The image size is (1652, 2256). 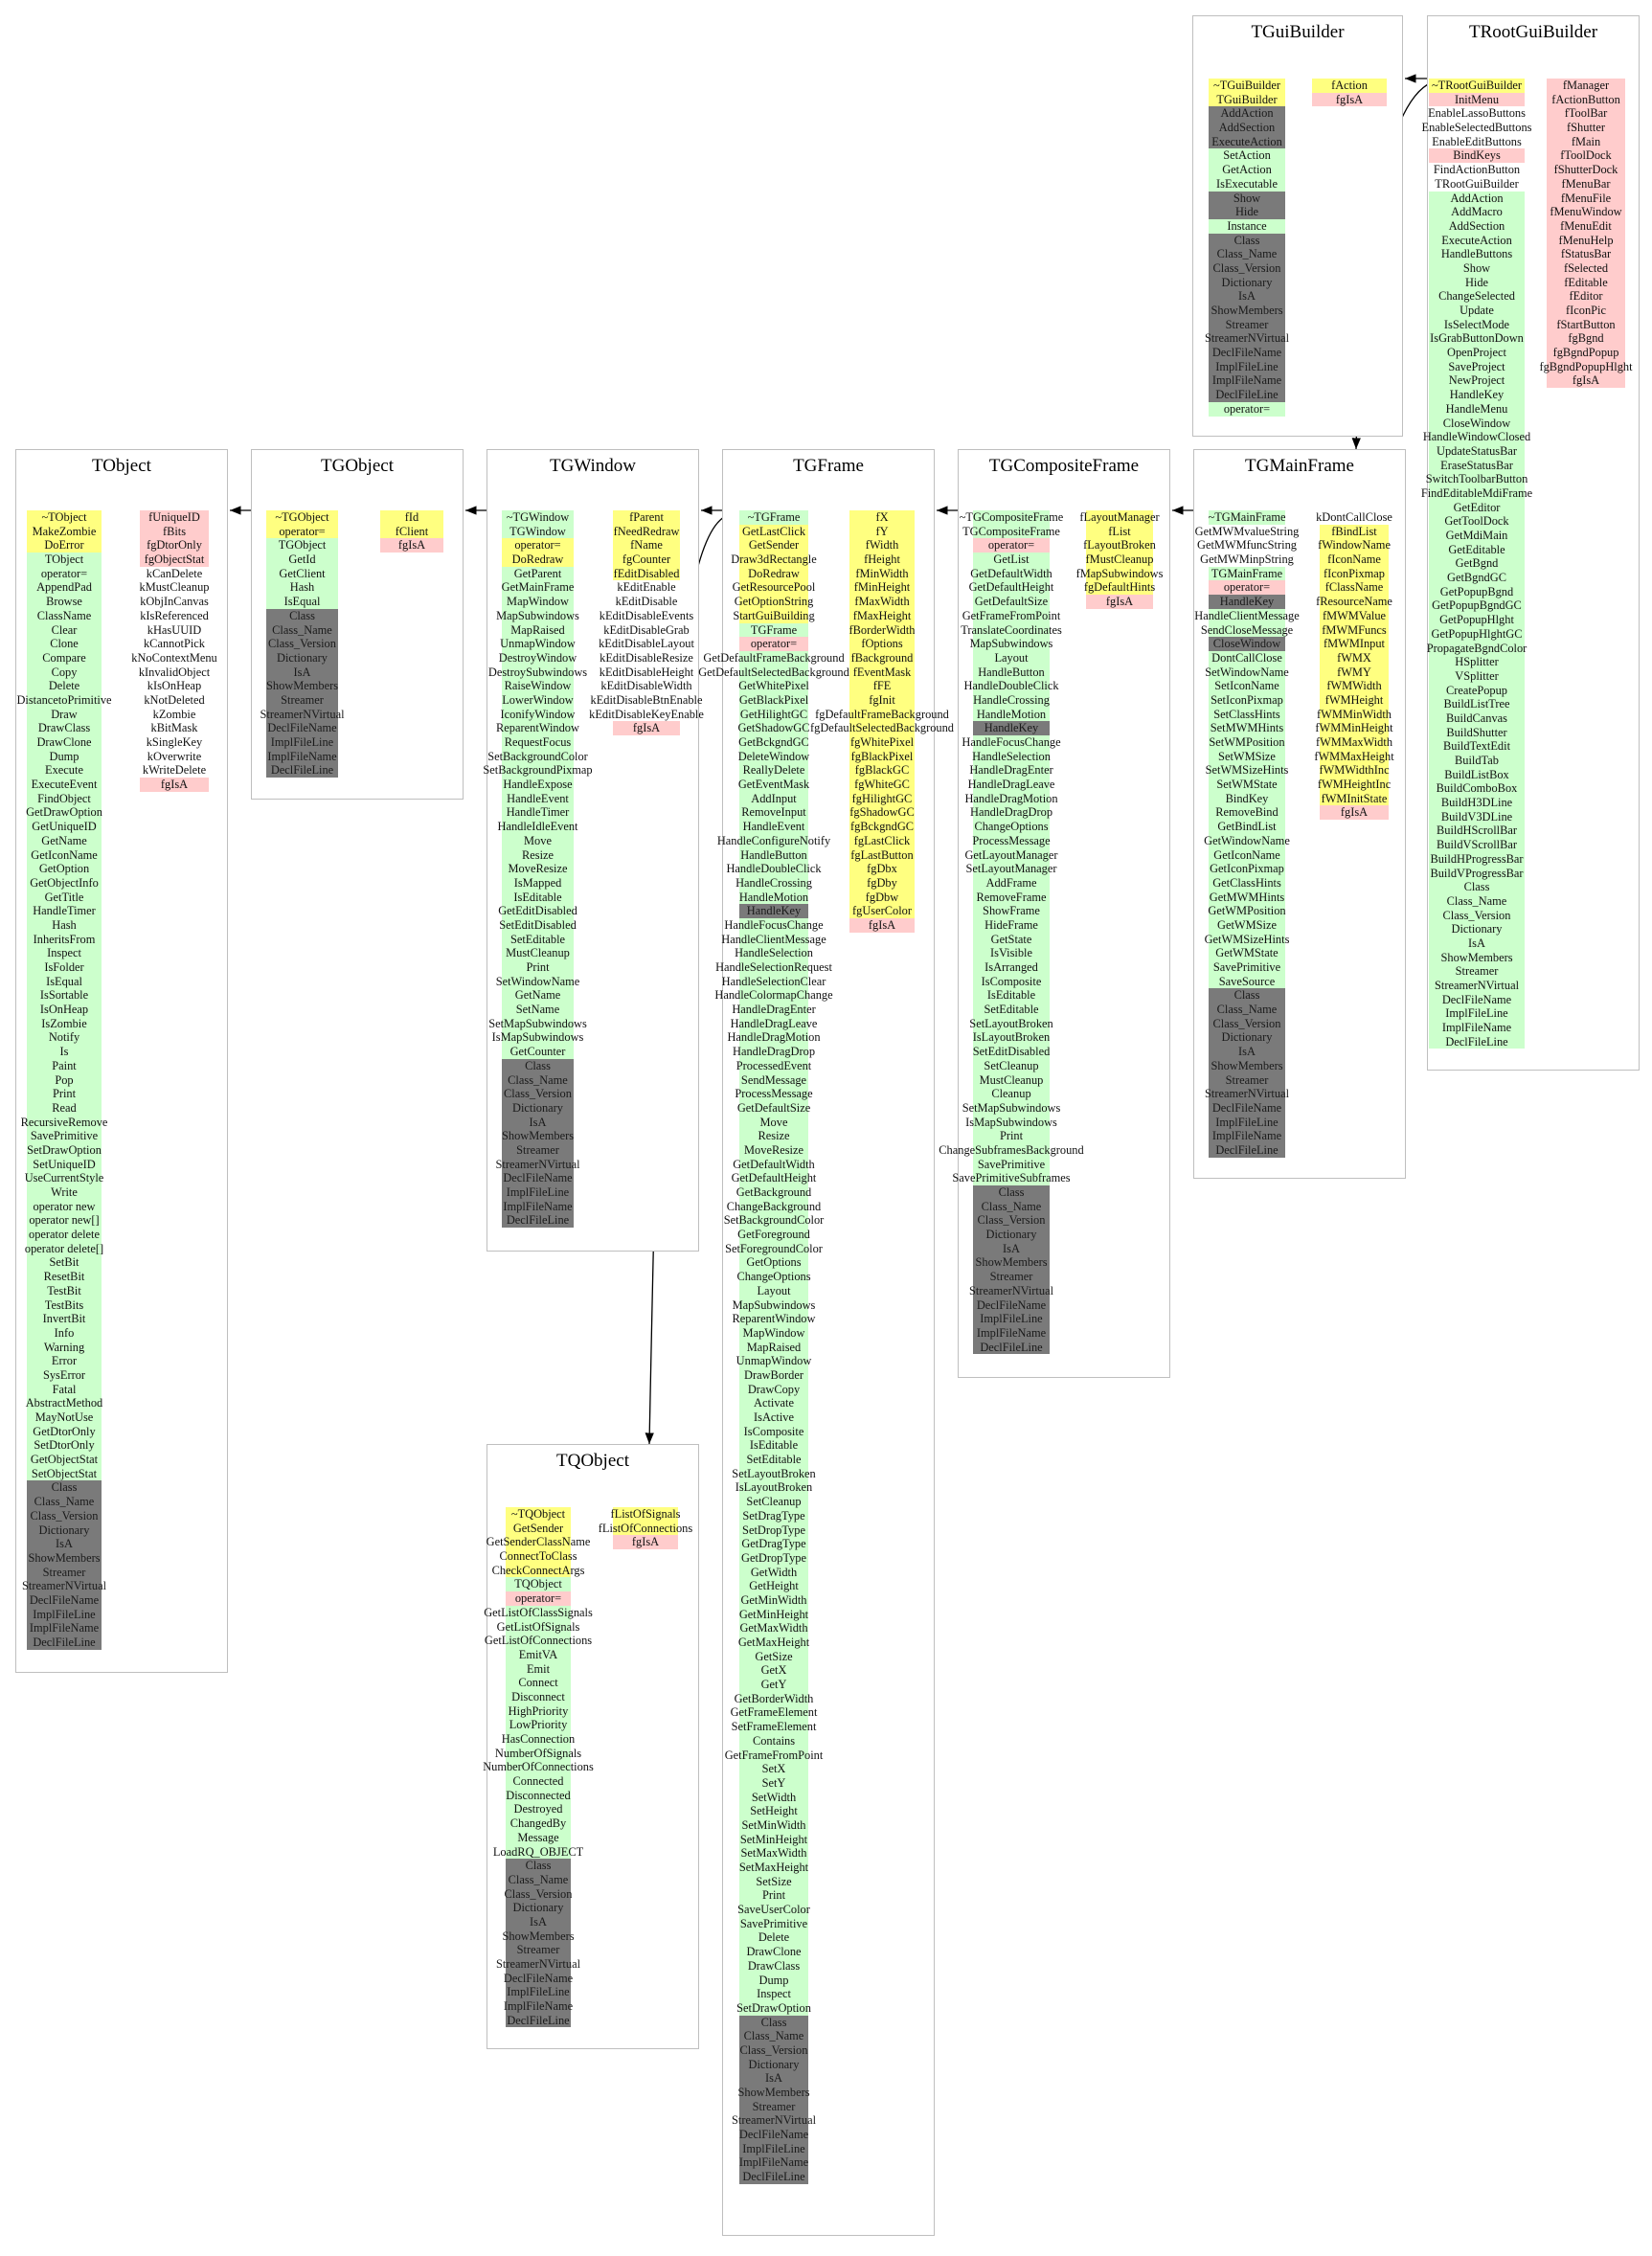 What do you see at coordinates (1476, 479) in the screenshot?
I see `method-item: SwitchToolbarButton` at bounding box center [1476, 479].